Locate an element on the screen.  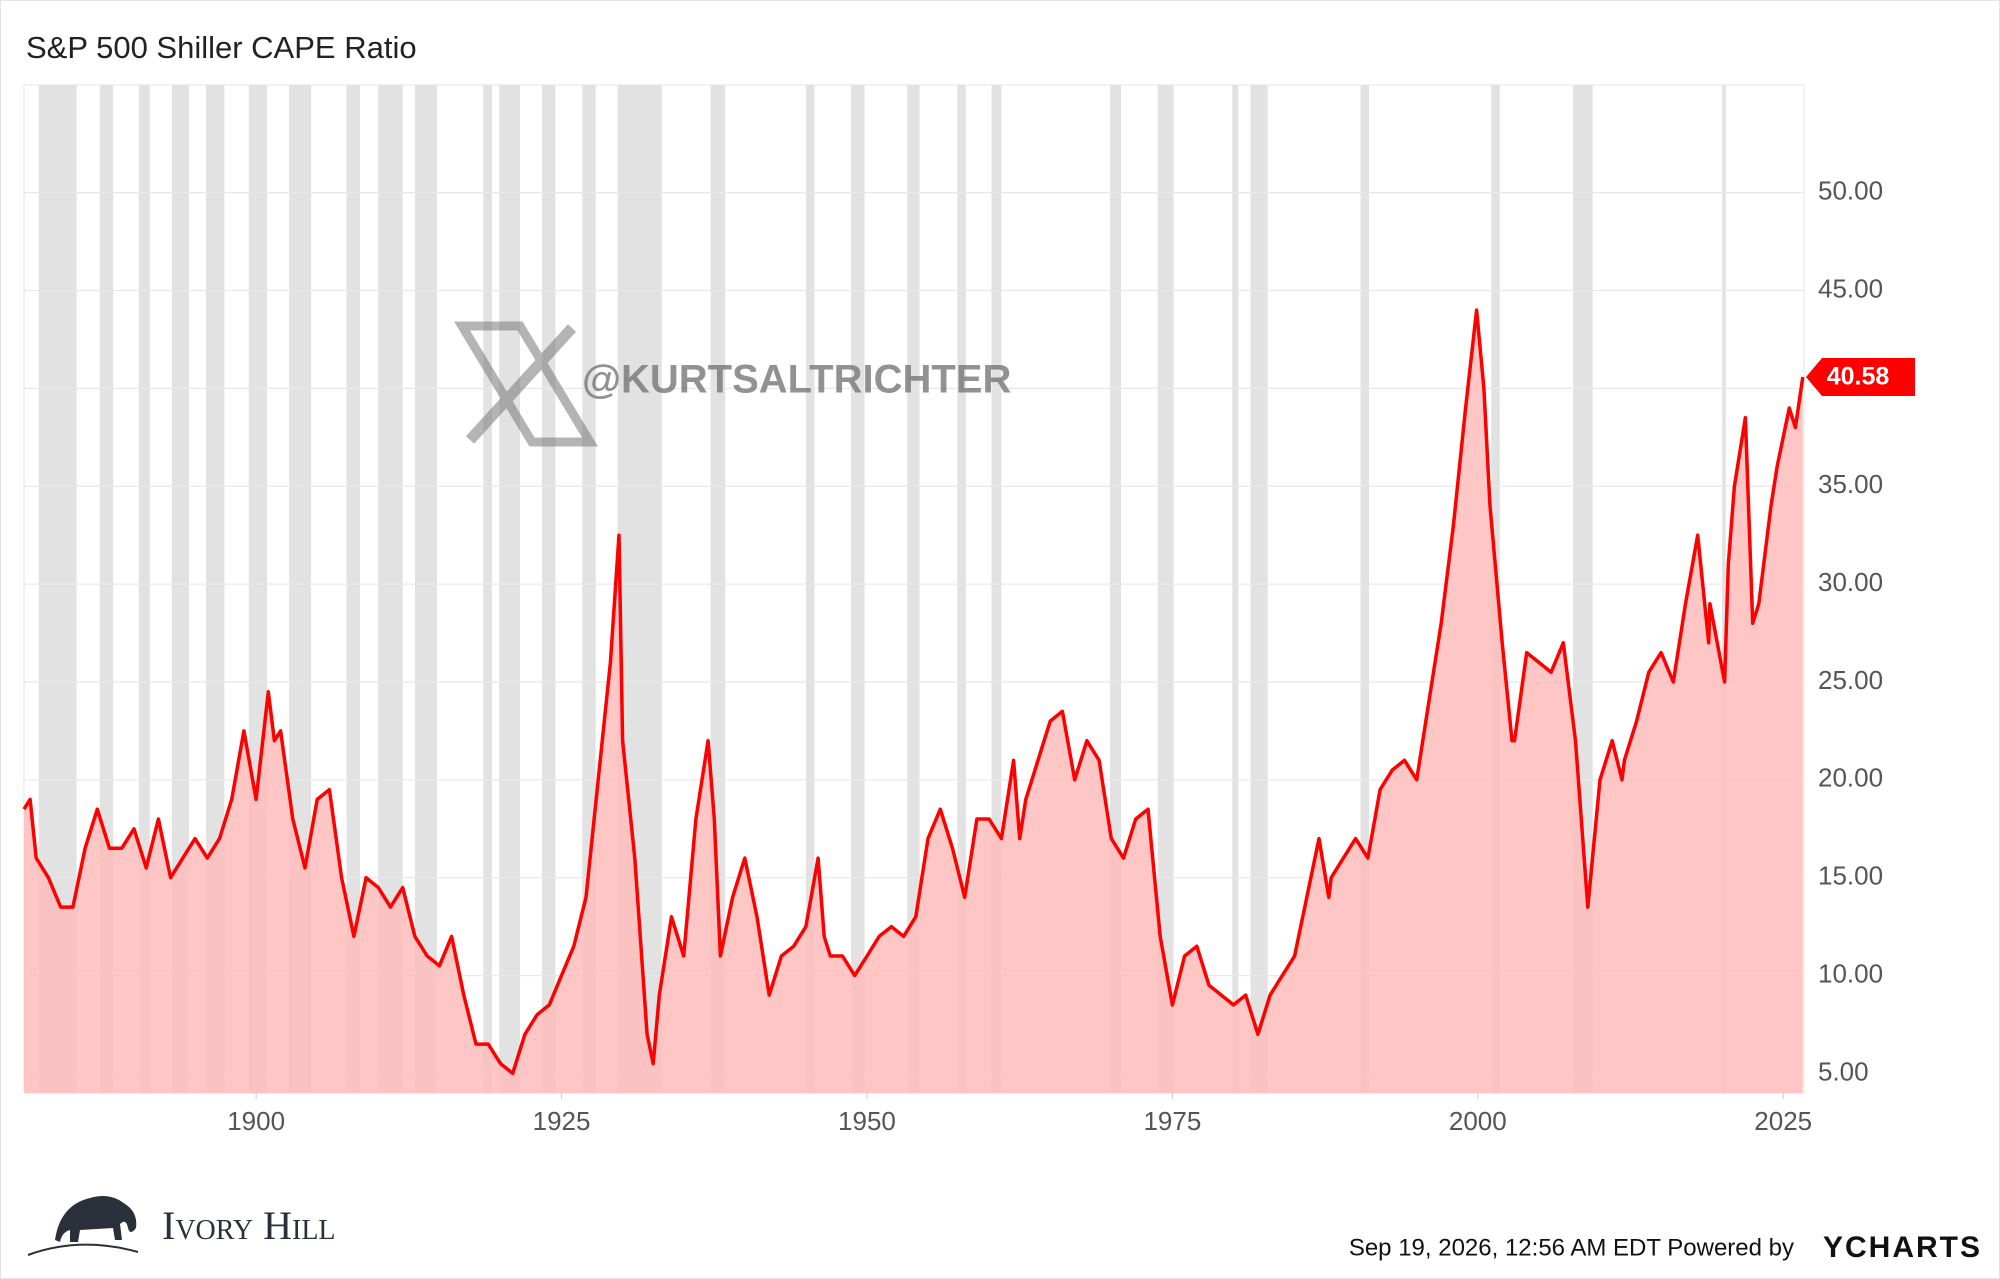
brand-logo is located at coordinates (83, 1226).